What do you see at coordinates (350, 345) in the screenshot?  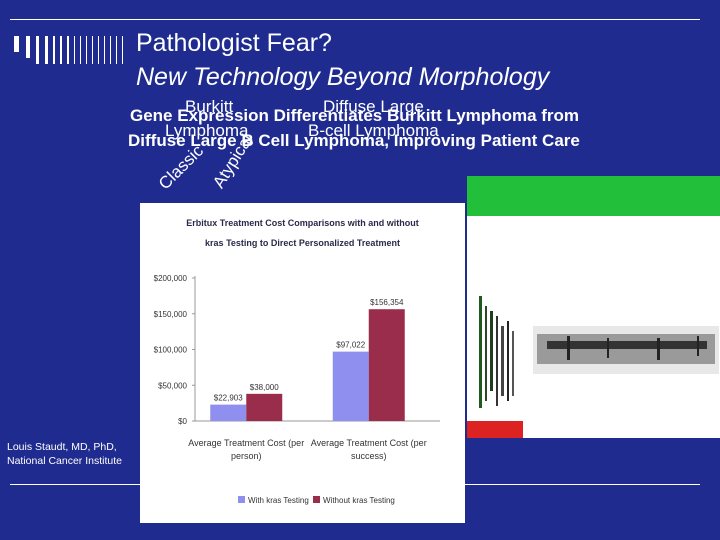 I see `data-label: $97,022` at bounding box center [350, 345].